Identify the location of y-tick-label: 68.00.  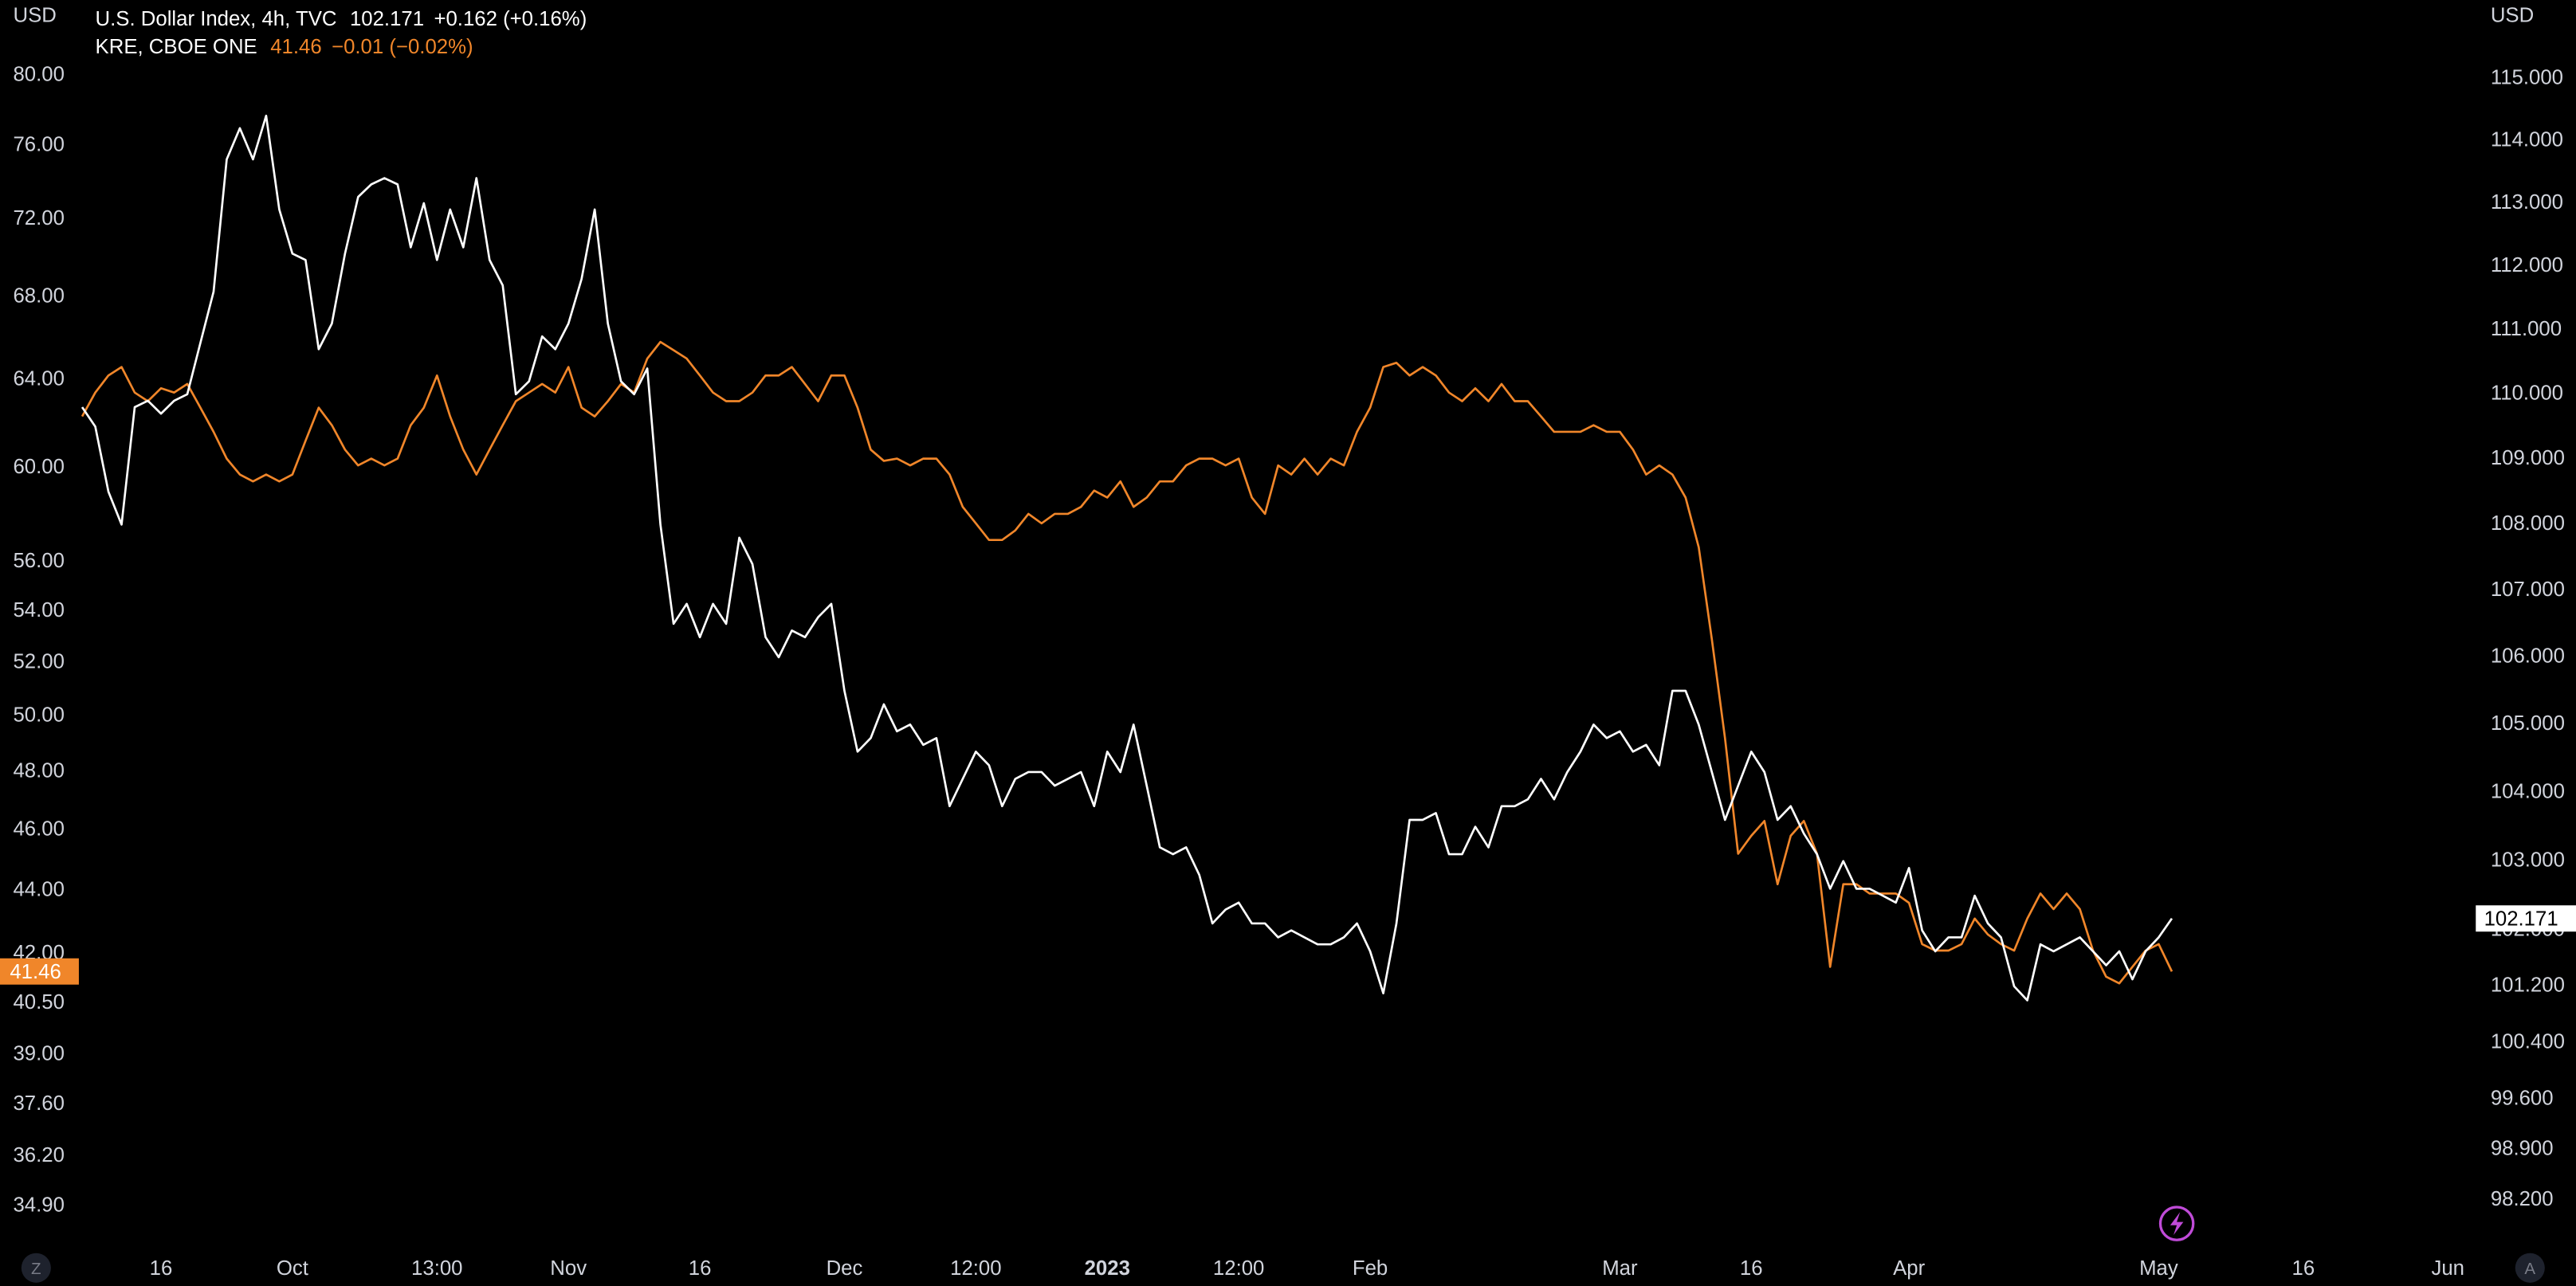
(38, 296).